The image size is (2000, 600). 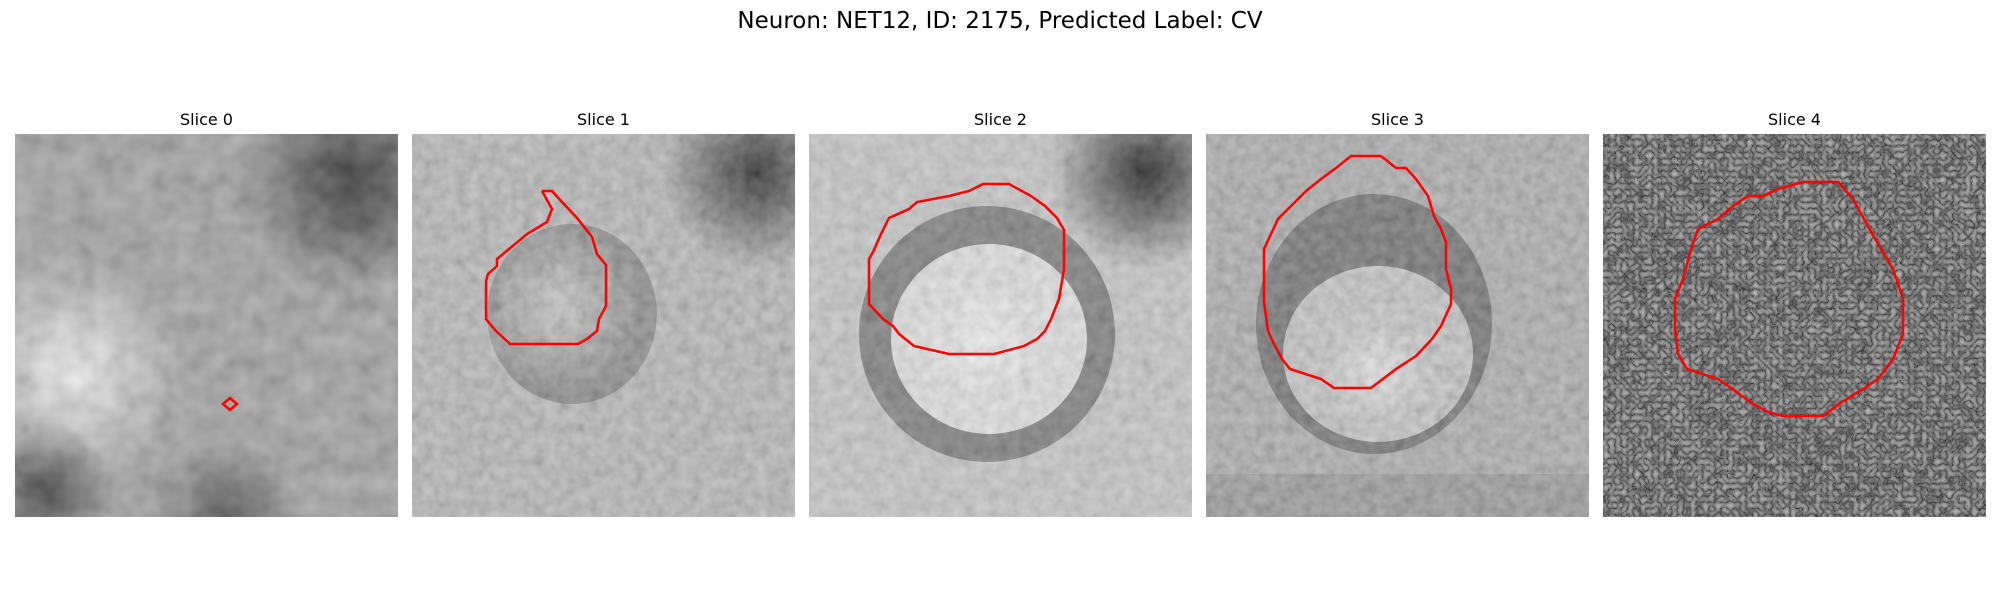 I want to click on slice-title: Slice 1, so click(x=603, y=119).